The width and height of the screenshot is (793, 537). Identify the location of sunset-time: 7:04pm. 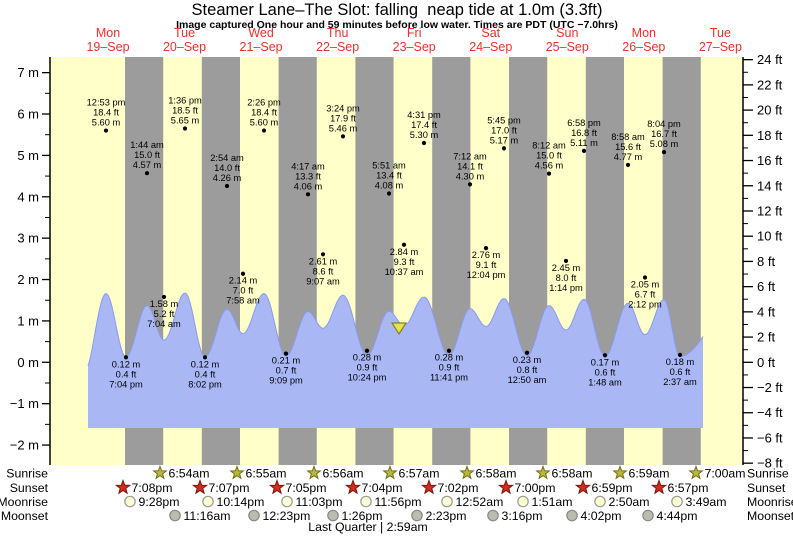
(382, 488).